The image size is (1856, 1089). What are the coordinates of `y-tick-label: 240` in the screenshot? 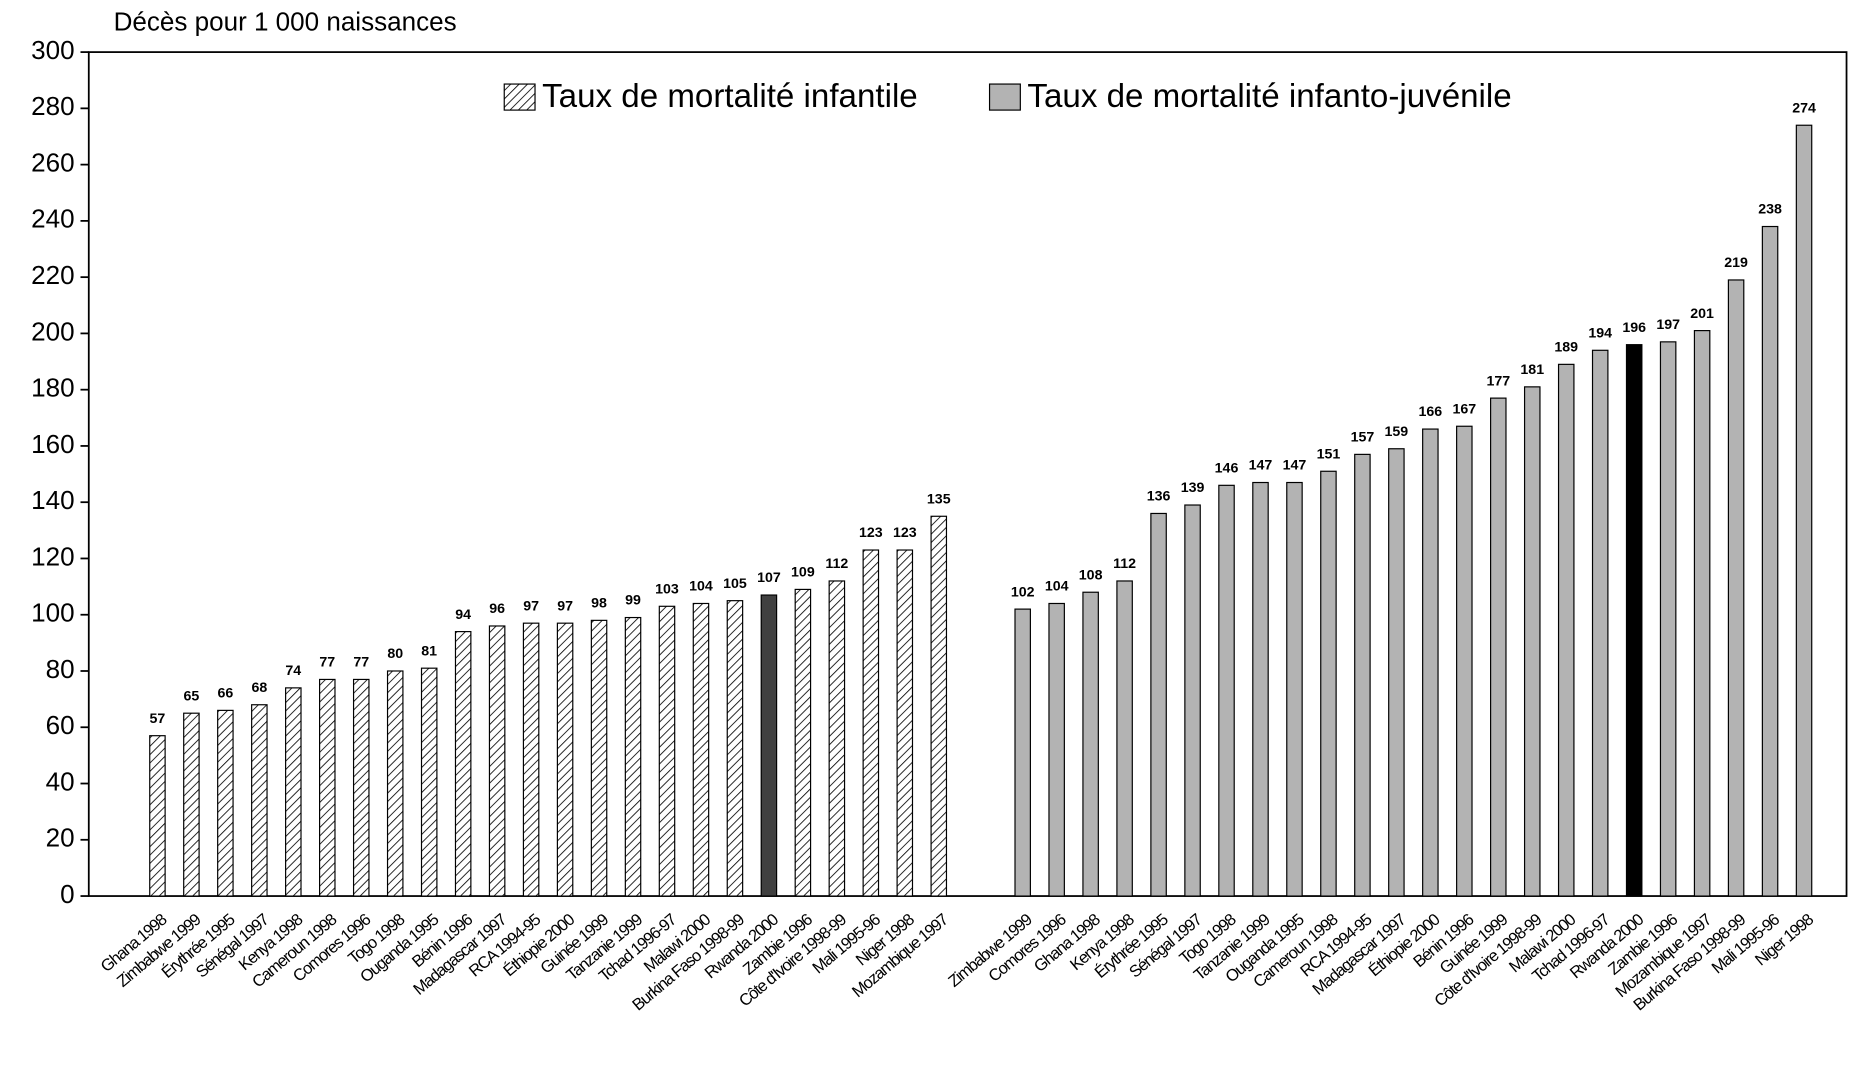 It's located at (52, 219).